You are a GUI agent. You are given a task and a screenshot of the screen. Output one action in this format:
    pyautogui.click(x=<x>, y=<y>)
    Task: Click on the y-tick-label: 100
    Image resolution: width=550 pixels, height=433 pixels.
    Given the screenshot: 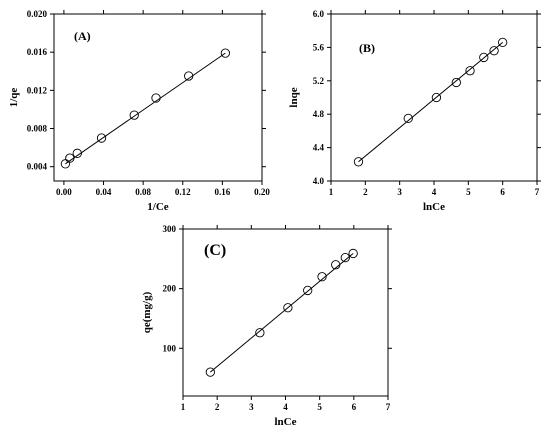 What is the action you would take?
    pyautogui.click(x=170, y=348)
    